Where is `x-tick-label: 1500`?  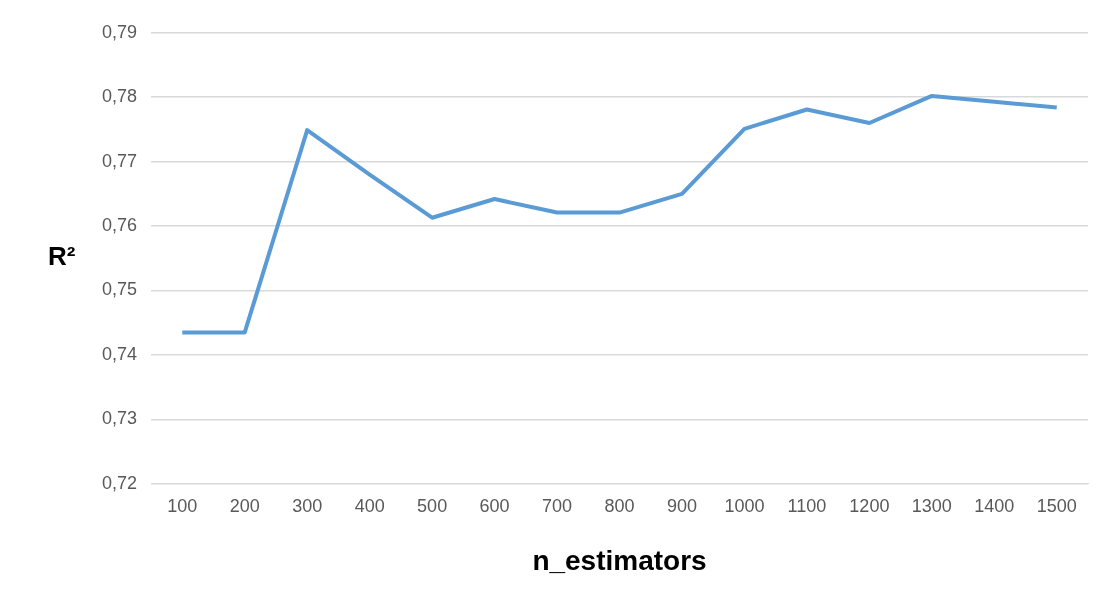
x-tick-label: 1500 is located at coordinates (1056, 505).